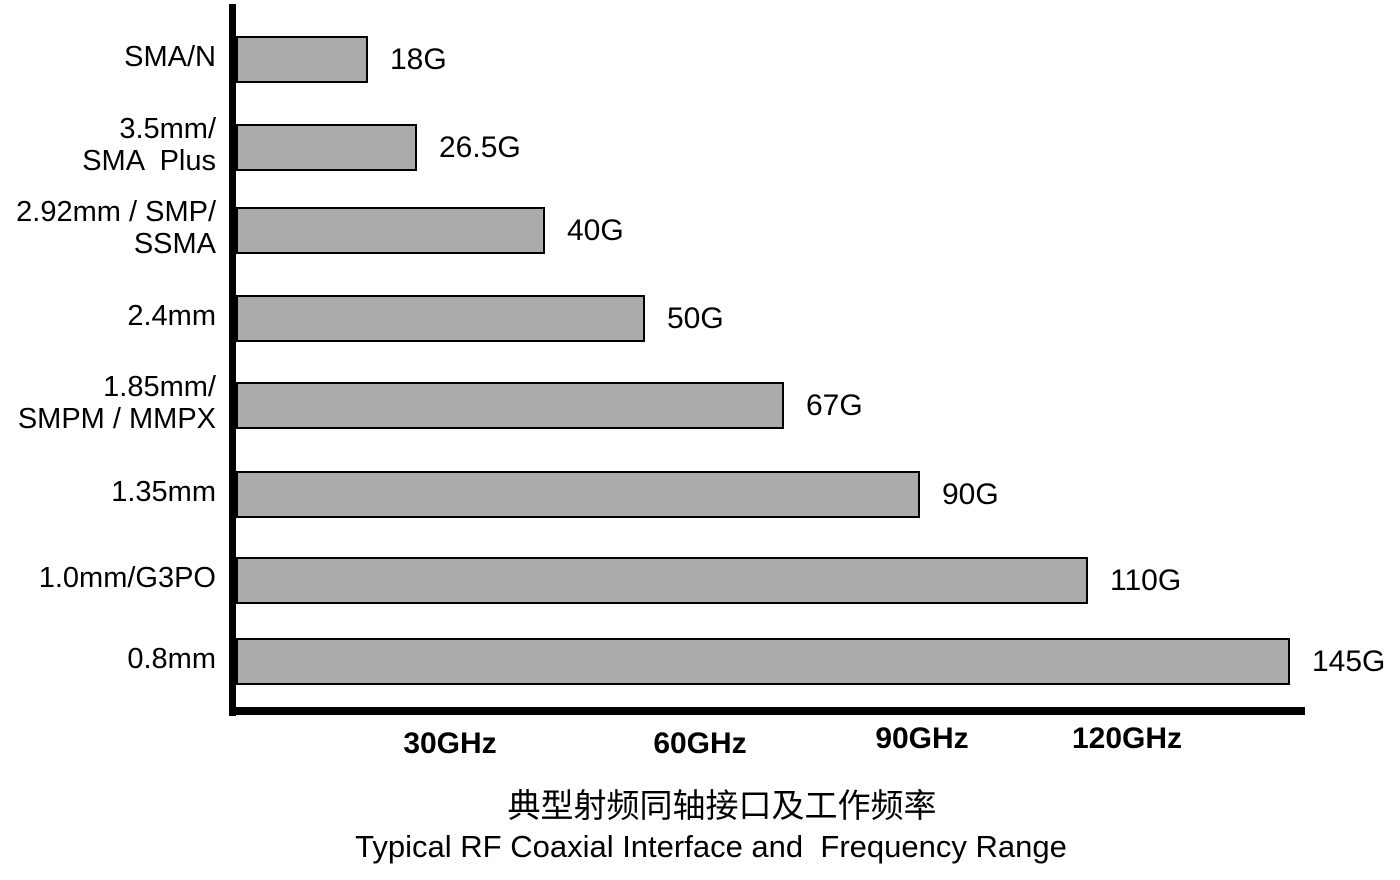  Describe the element at coordinates (695, 318) in the screenshot. I see `value-label-4: 50G` at that location.